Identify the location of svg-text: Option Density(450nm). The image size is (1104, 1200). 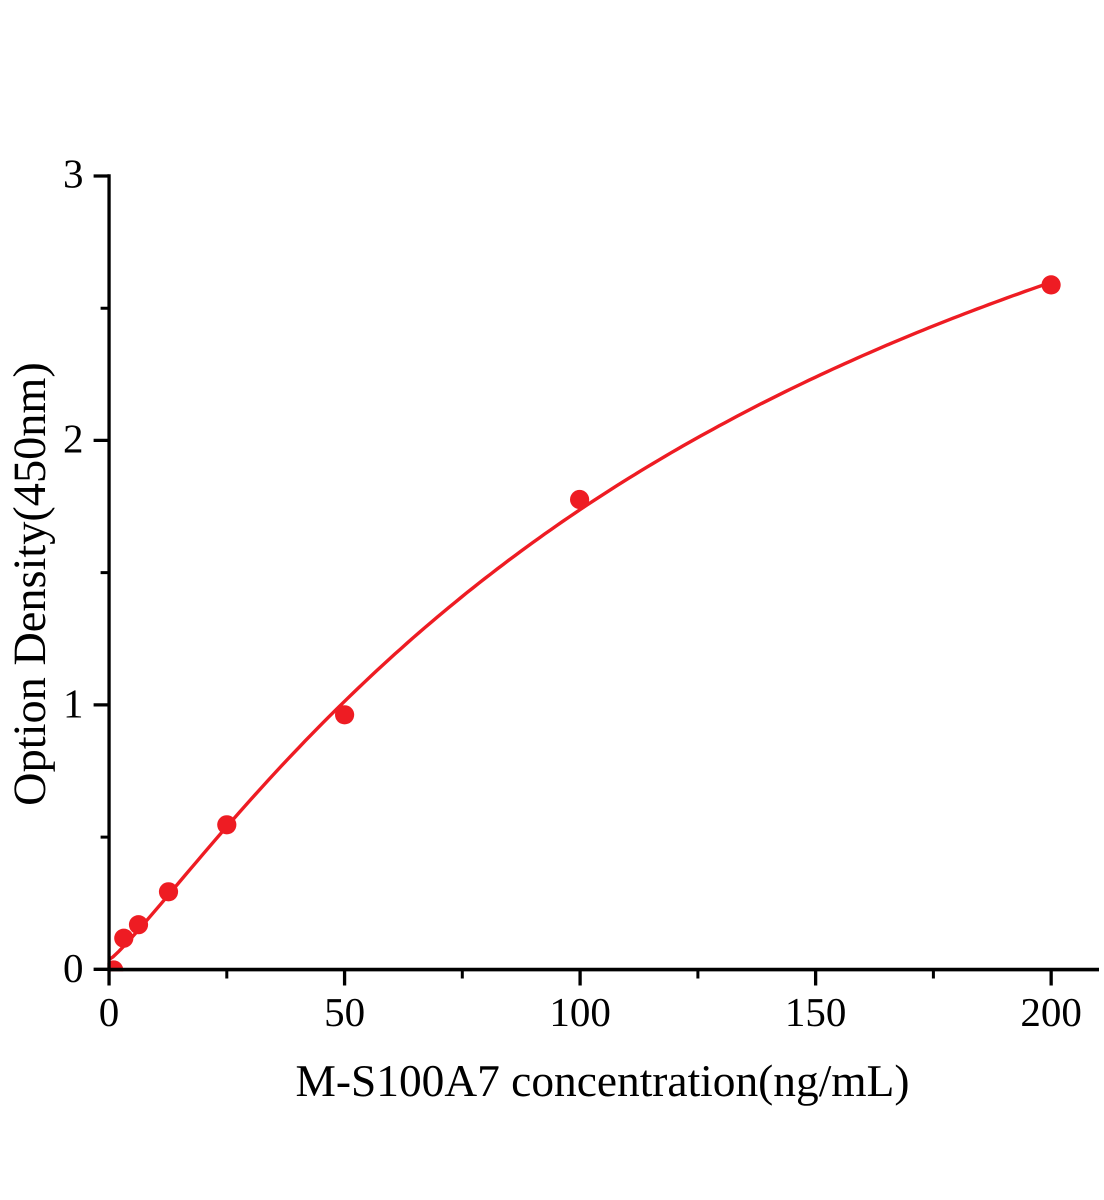
(30, 584).